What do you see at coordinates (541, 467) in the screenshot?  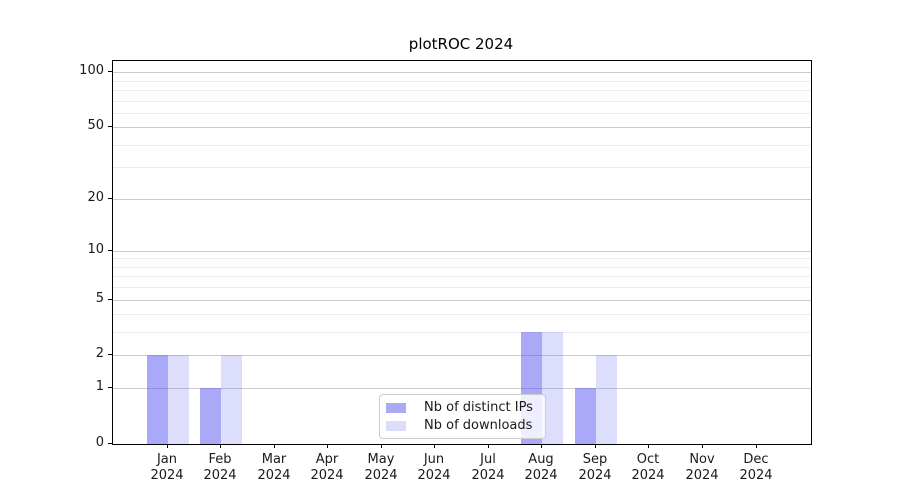 I see `x-tick-label-aug: Aug 2024` at bounding box center [541, 467].